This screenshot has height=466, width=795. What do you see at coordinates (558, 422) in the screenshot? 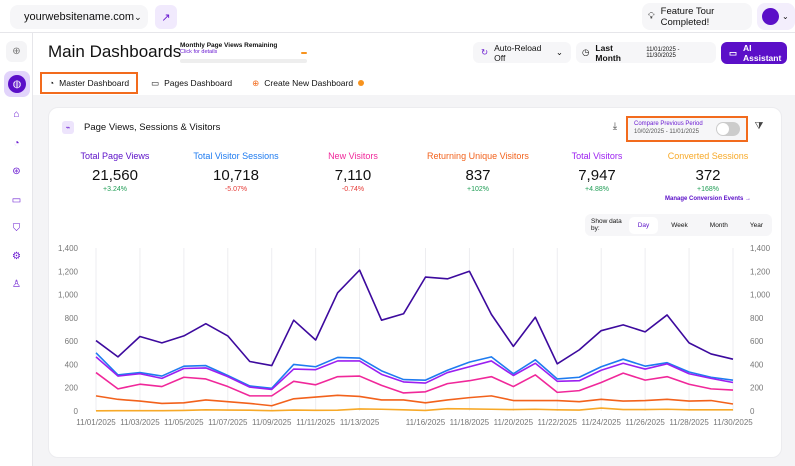
I see `x-tick-label: 11/22/2025` at bounding box center [558, 422].